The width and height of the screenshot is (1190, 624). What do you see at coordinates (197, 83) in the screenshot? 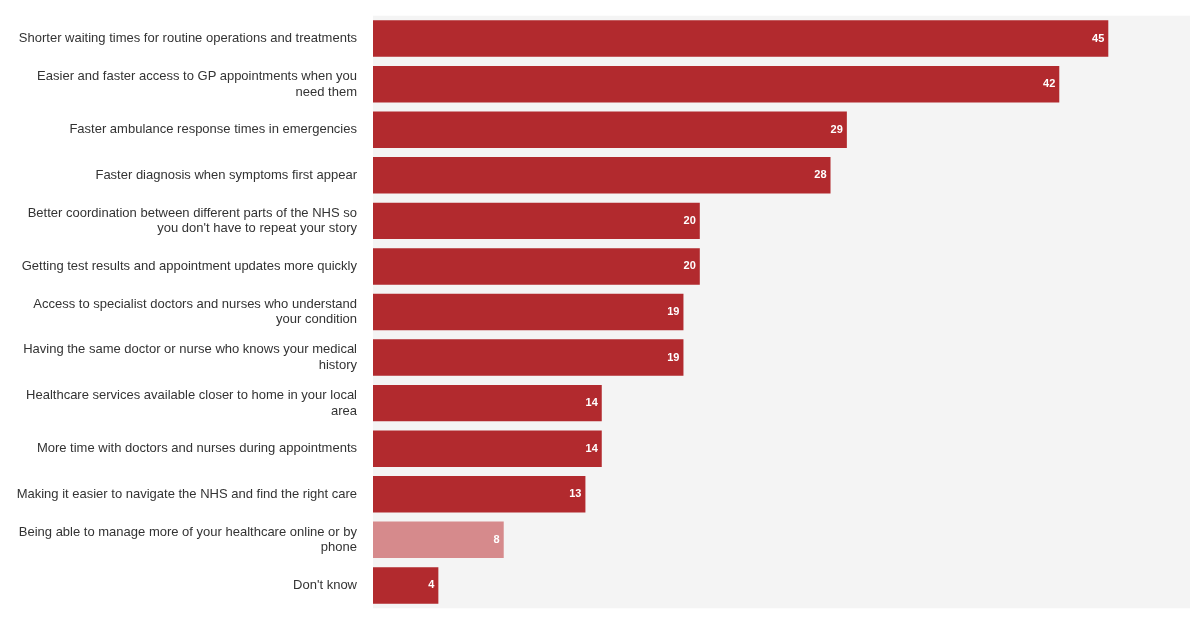
I see `y-tick-label: Easier and faster access to GP appointments when you need them` at bounding box center [197, 83].